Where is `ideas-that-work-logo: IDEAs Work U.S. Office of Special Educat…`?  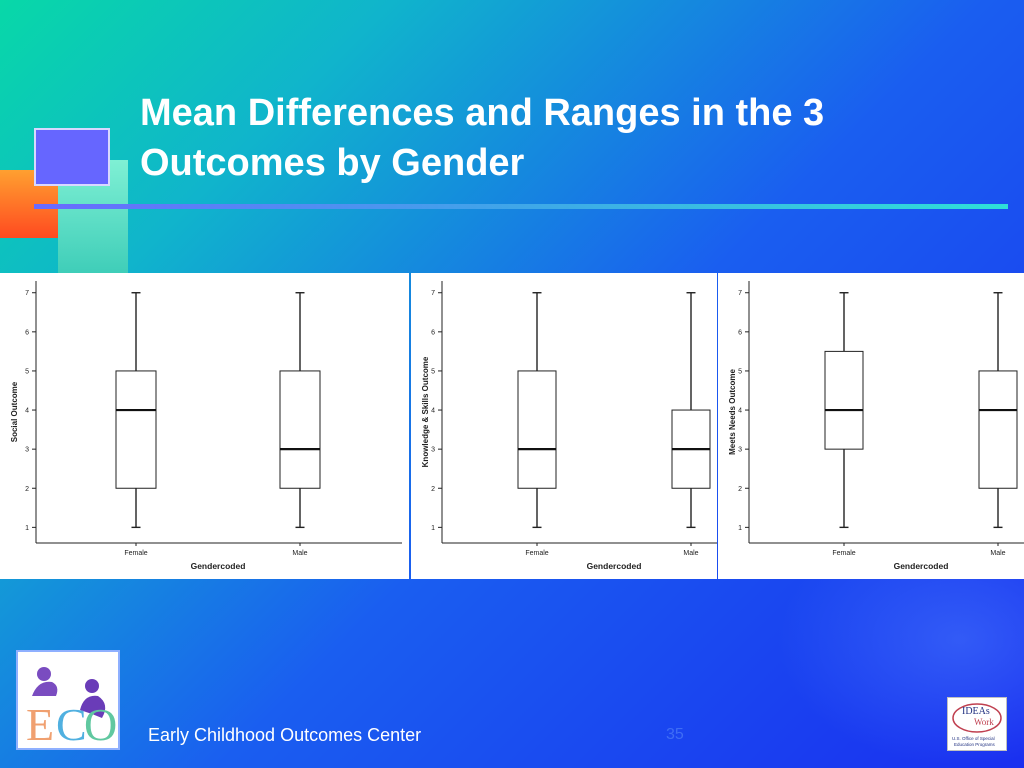 ideas-that-work-logo: IDEAs Work U.S. Office of Special Educat… is located at coordinates (977, 724).